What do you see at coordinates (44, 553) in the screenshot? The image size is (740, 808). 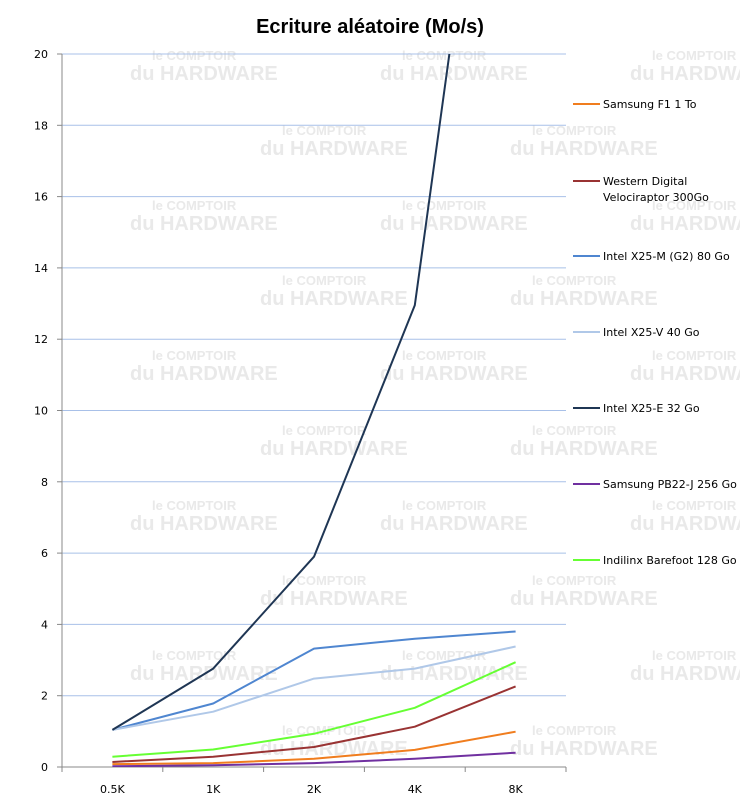 I see `y-tick-label: 6` at bounding box center [44, 553].